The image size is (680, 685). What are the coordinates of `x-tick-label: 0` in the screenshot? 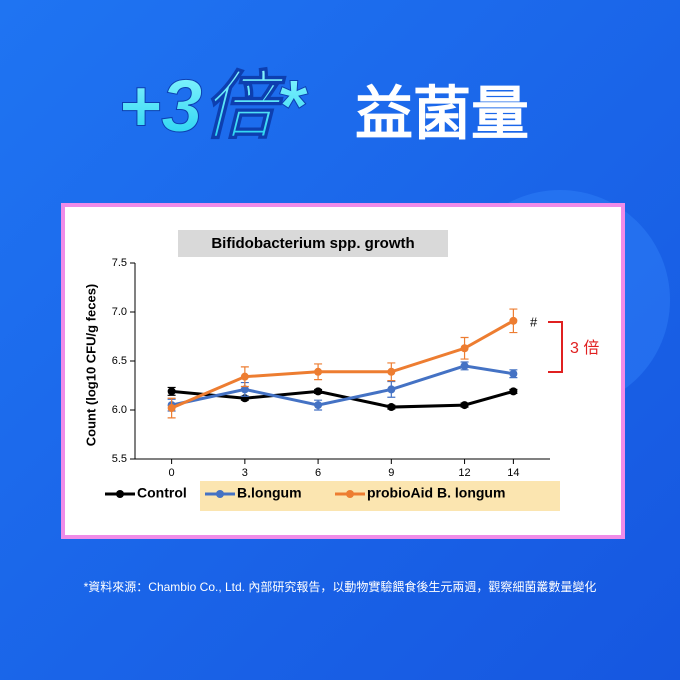 It's located at (172, 473).